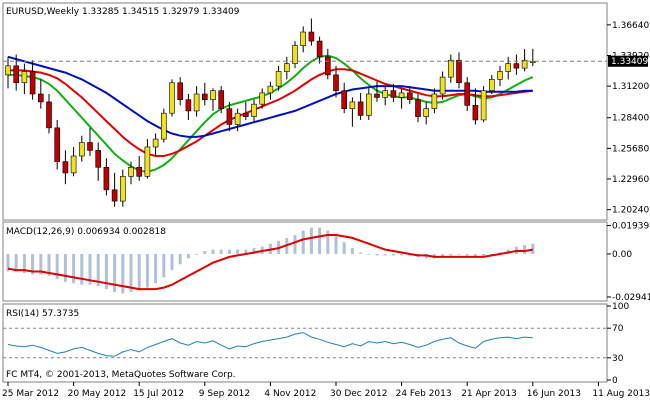 Image resolution: width=650 pixels, height=400 pixels. Describe the element at coordinates (86, 232) in the screenshot. I see `macd-panel-title: MACD(12,26,9) 0.006934 0.002818` at that location.